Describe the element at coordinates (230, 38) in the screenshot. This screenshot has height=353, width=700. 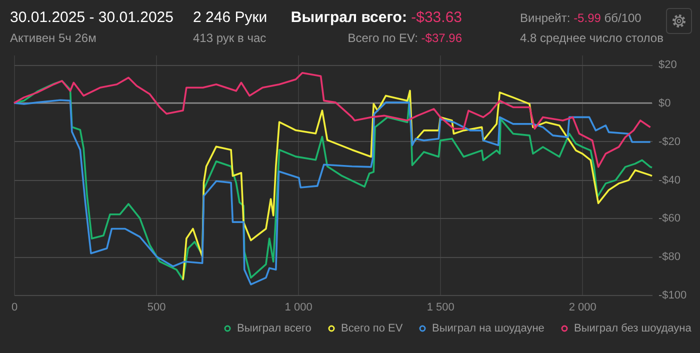
I see `text: 413 рук в час` at that location.